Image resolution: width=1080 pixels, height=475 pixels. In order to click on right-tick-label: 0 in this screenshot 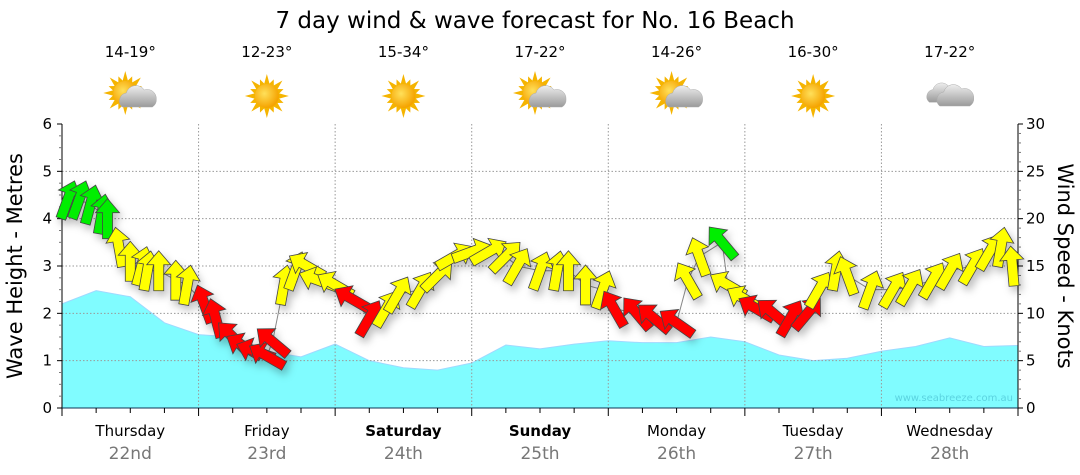, I will do `click(1031, 408)`.